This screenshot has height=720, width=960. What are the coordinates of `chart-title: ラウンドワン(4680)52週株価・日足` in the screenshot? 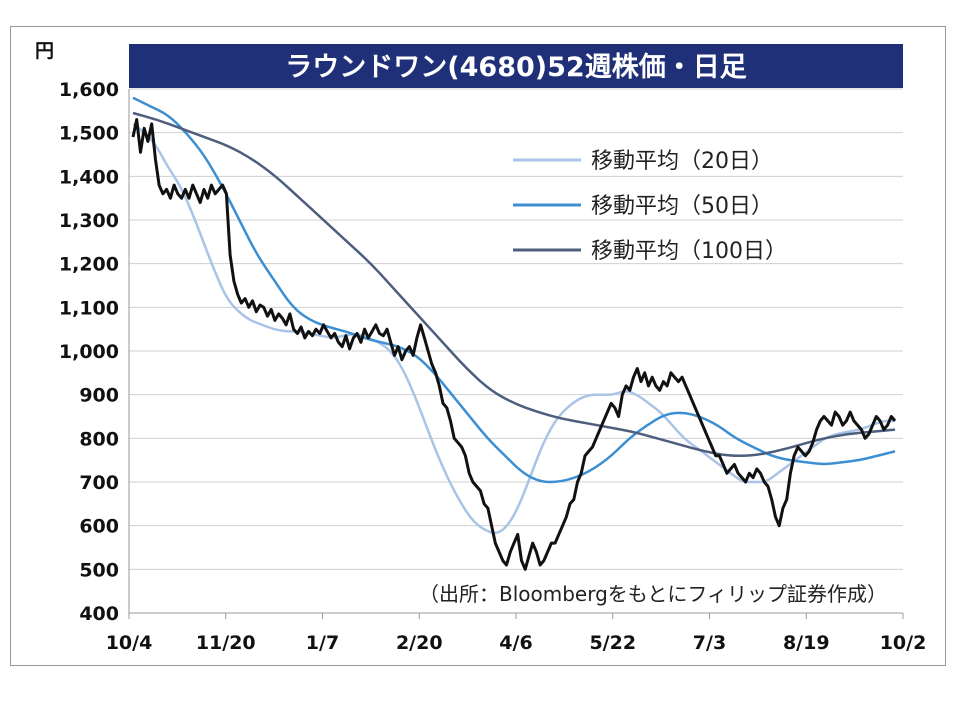 It's located at (515, 67).